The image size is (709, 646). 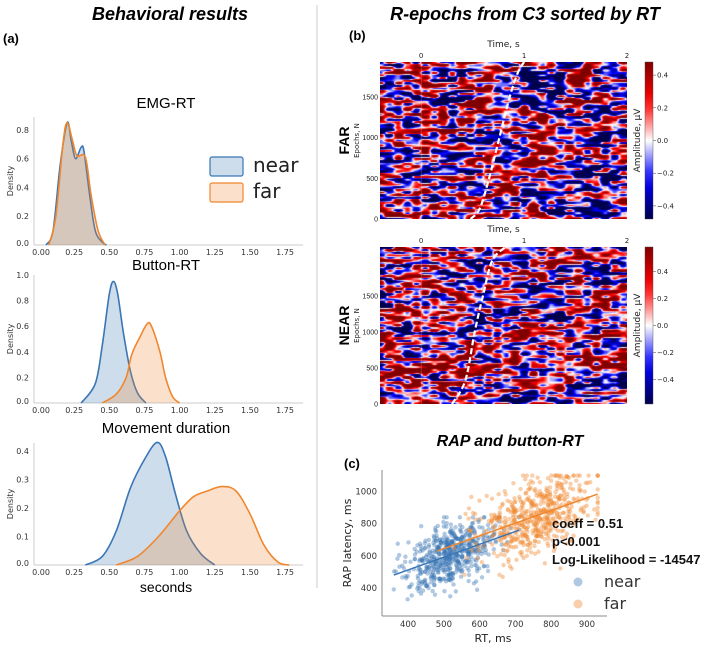 I want to click on legend-swatch-far, so click(x=226, y=192).